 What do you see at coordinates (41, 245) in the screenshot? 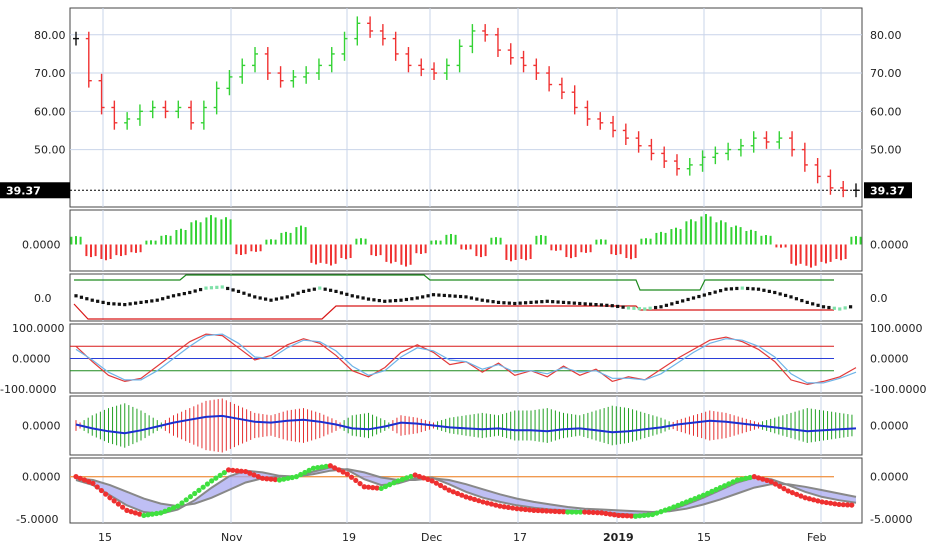
I see `y-tick-label-left: 0.0000` at bounding box center [41, 245].